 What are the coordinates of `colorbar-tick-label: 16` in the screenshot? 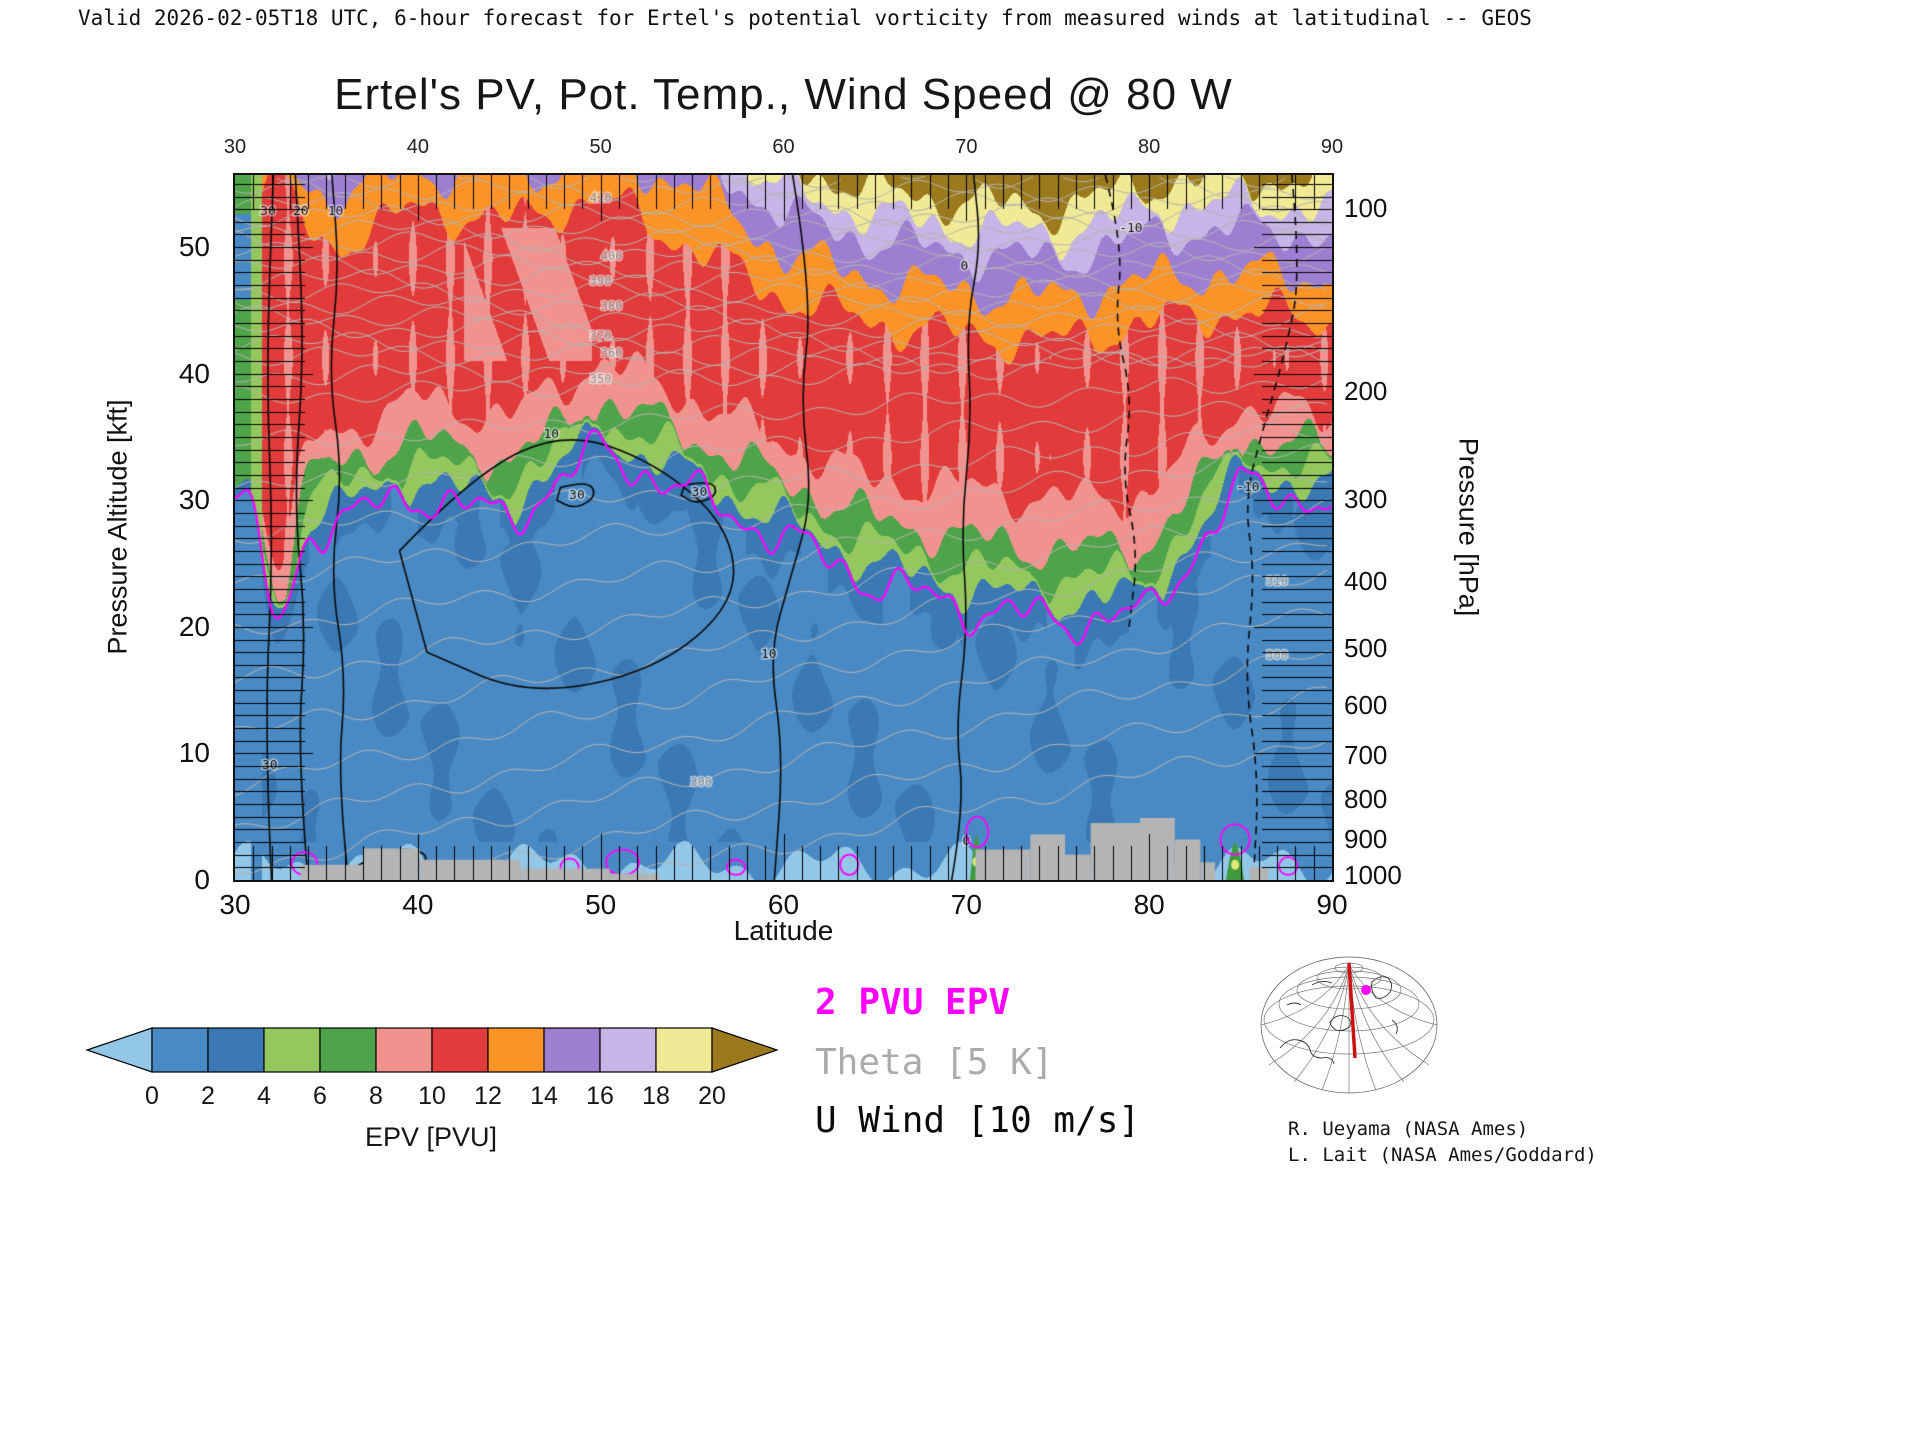 It's located at (600, 1096).